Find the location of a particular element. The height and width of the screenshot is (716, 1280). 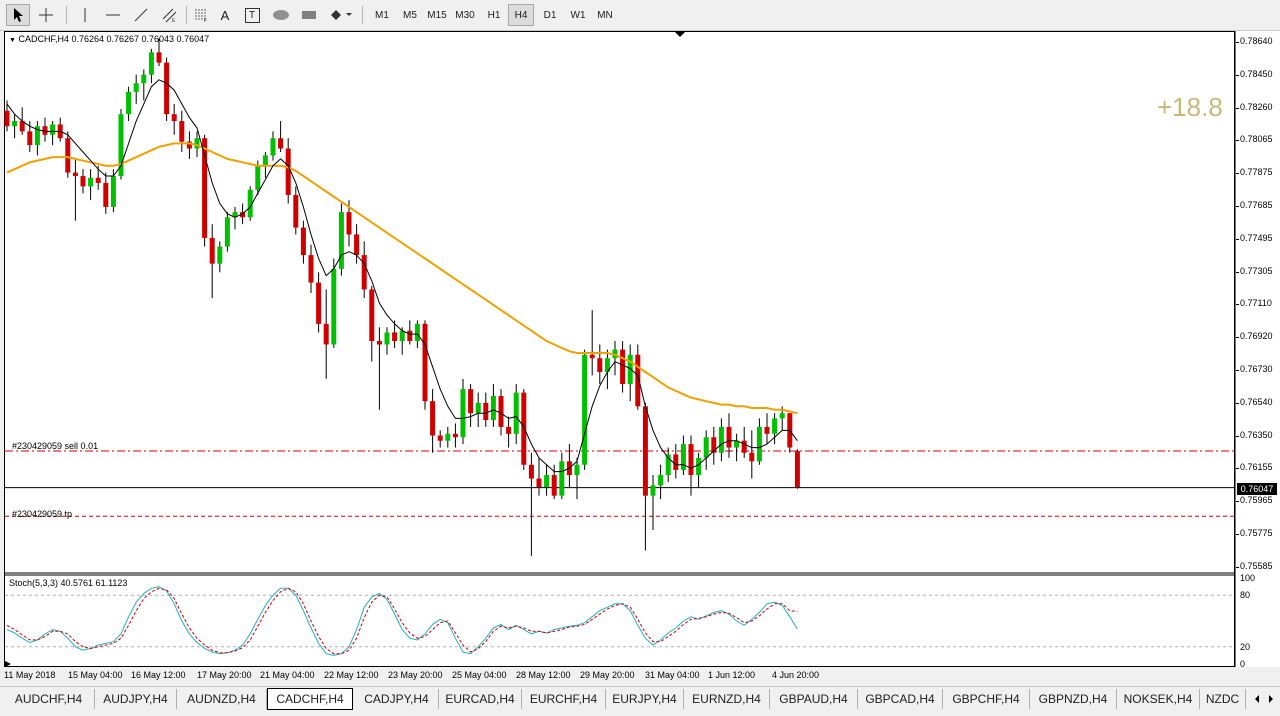

cursor-tool-button is located at coordinates (18, 15).